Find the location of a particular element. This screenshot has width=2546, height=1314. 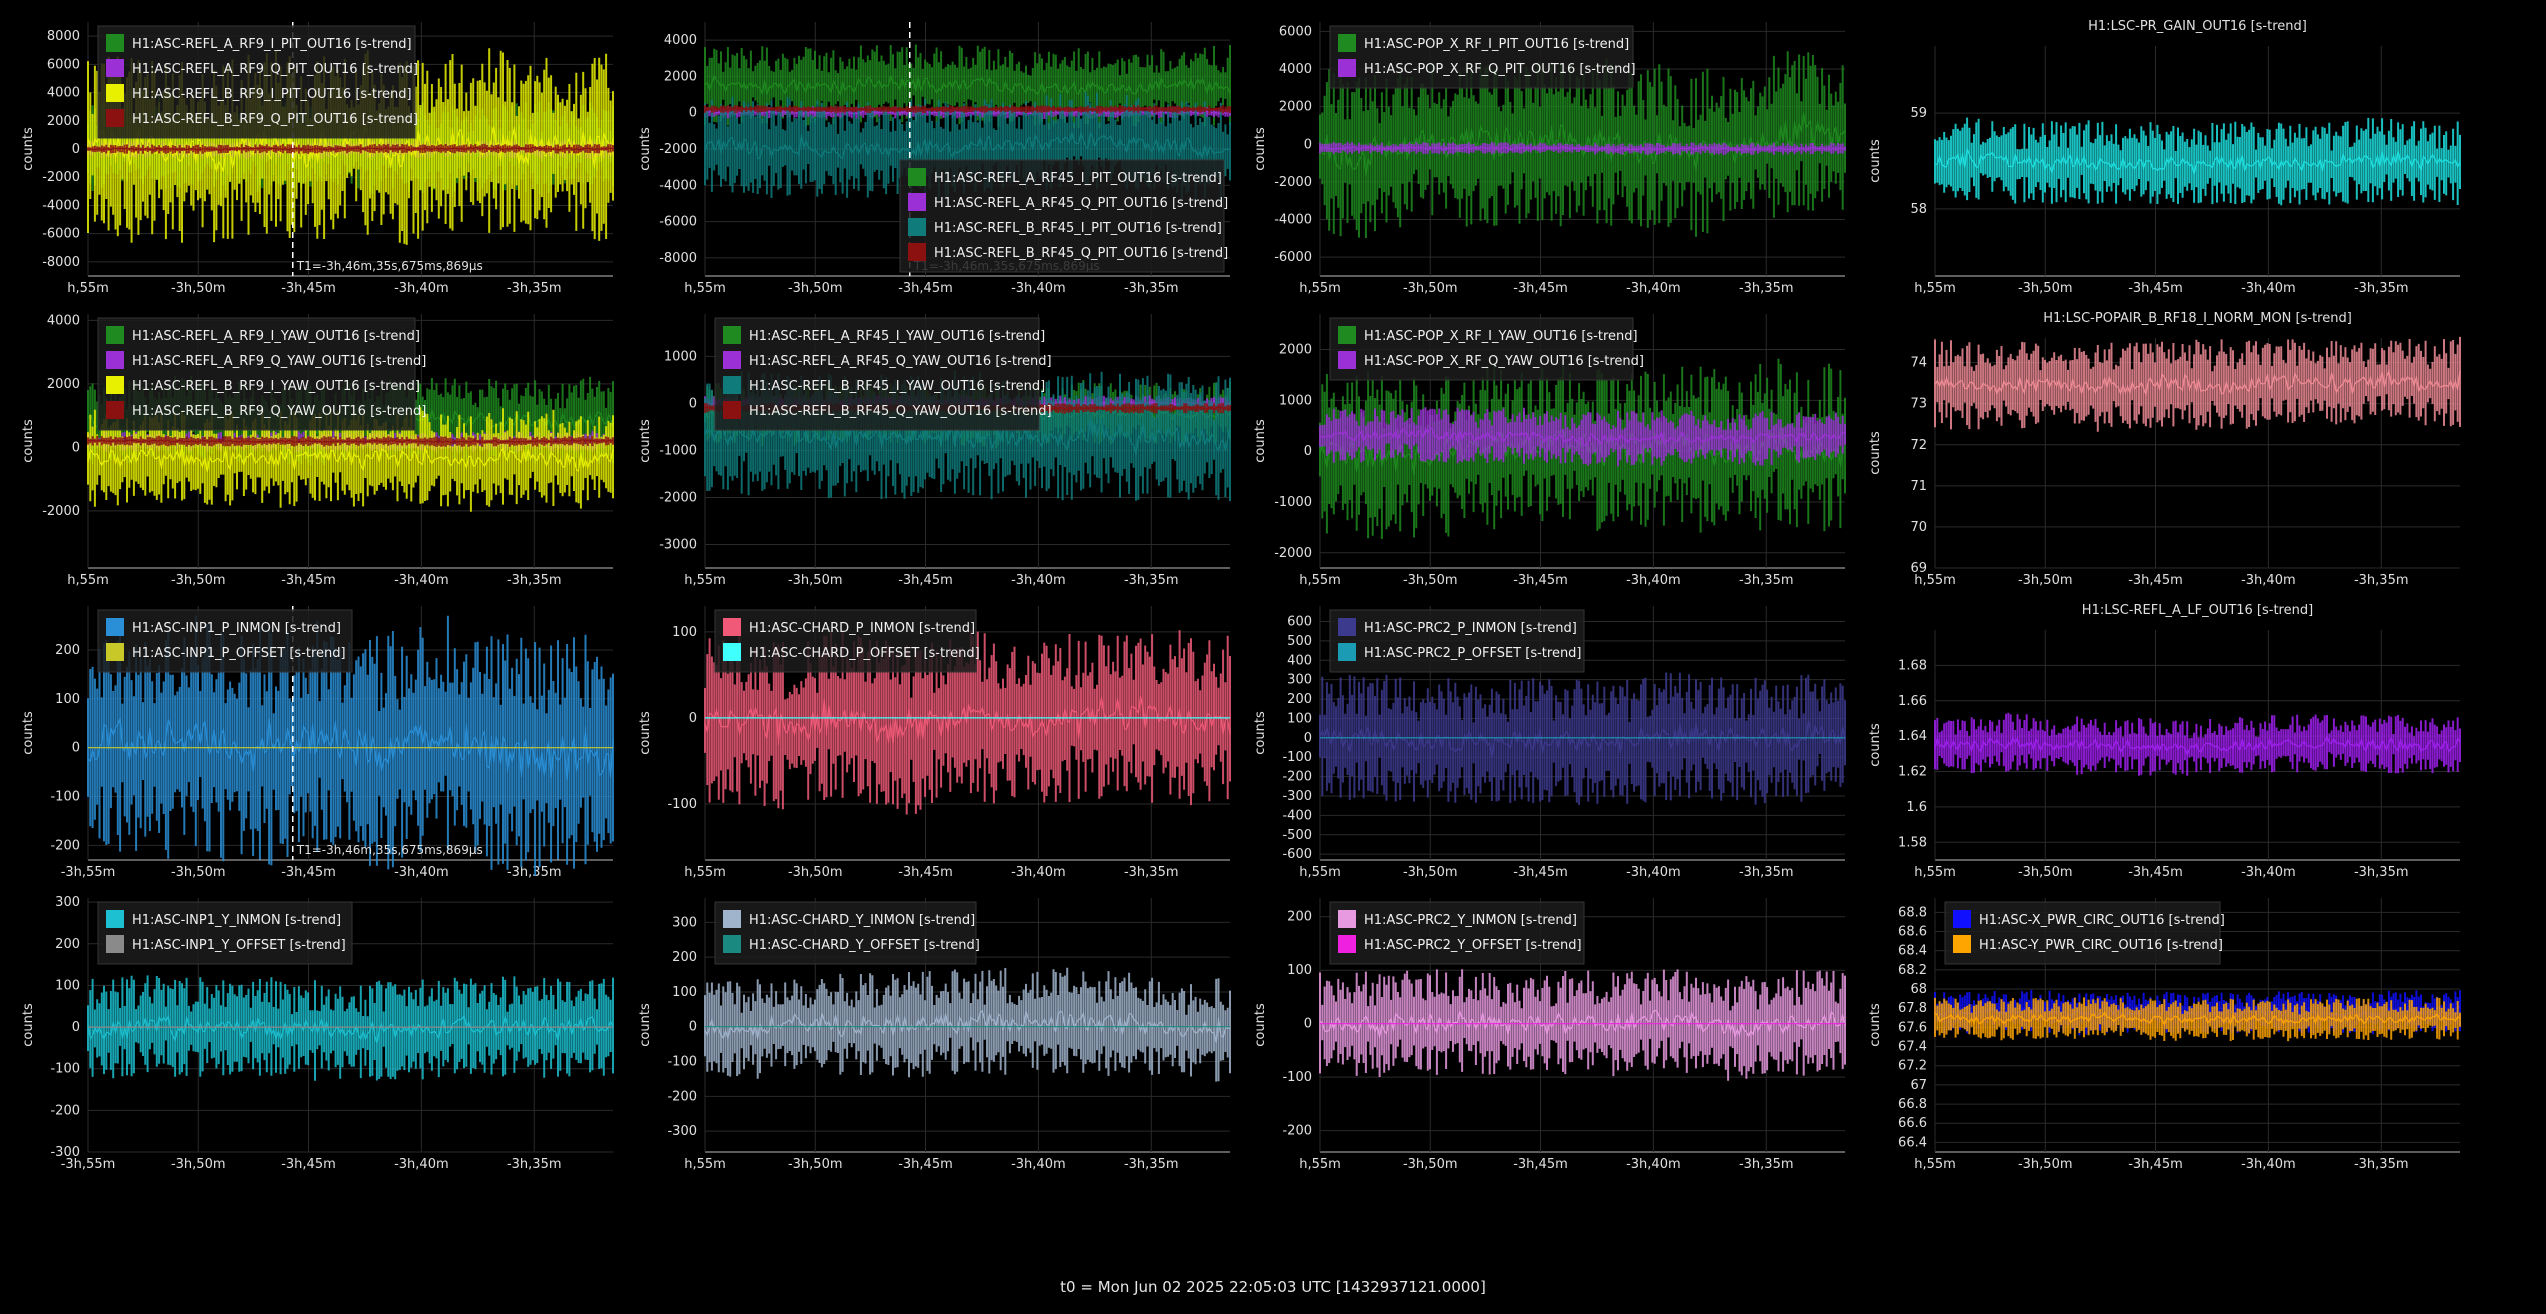

y-tick-label: 67 is located at coordinates (1918, 1085).